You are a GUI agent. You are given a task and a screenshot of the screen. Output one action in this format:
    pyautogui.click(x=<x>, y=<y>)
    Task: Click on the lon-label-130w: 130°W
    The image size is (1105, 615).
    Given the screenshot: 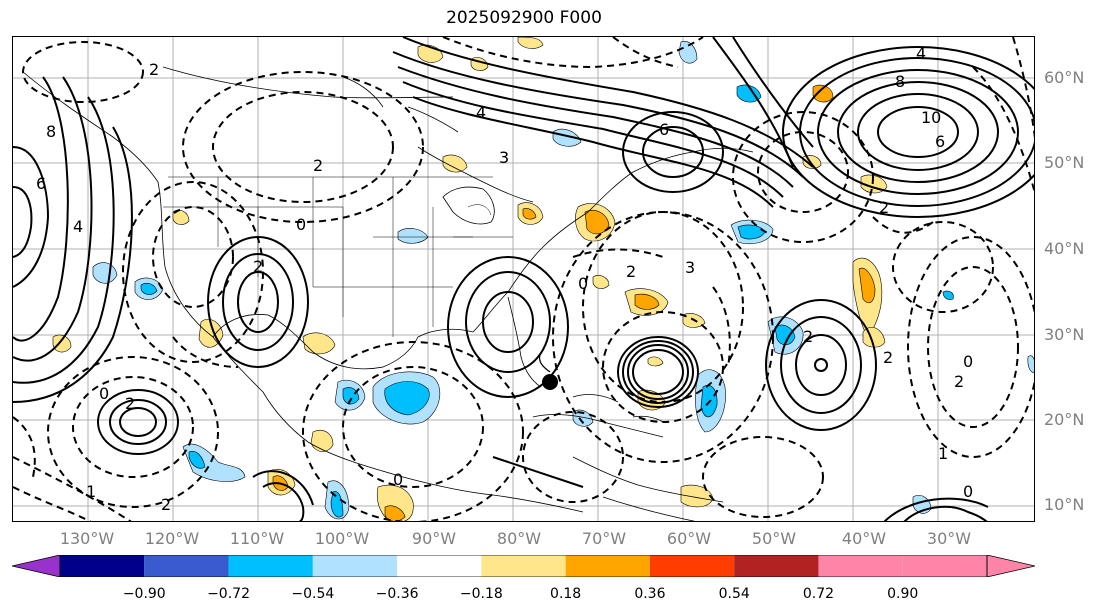 What is the action you would take?
    pyautogui.click(x=87, y=538)
    